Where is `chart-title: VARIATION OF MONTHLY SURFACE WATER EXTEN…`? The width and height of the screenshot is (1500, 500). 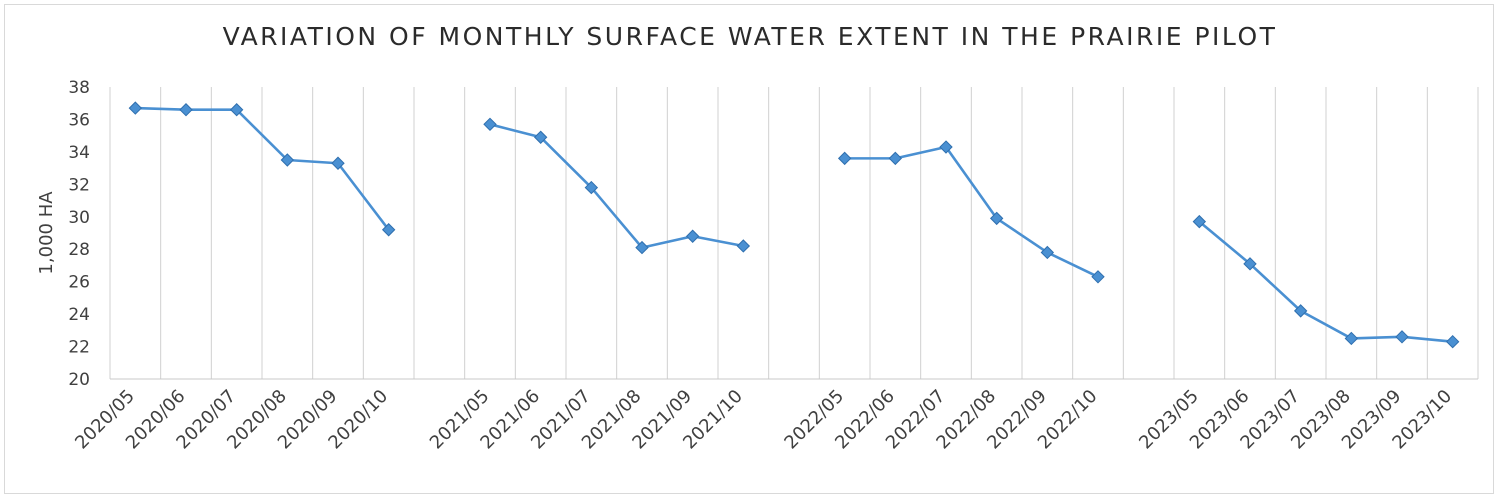 chart-title: VARIATION OF MONTHLY SURFACE WATER EXTEN… is located at coordinates (750, 36).